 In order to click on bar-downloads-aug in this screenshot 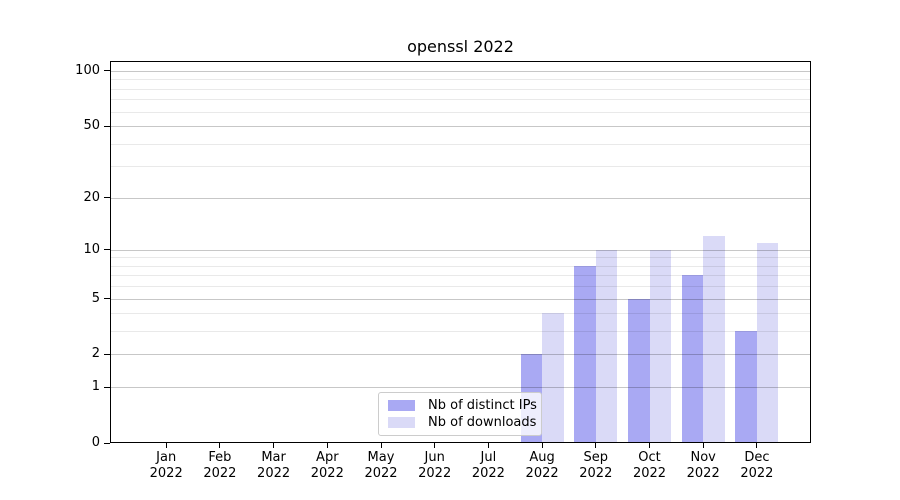, I will do `click(553, 378)`.